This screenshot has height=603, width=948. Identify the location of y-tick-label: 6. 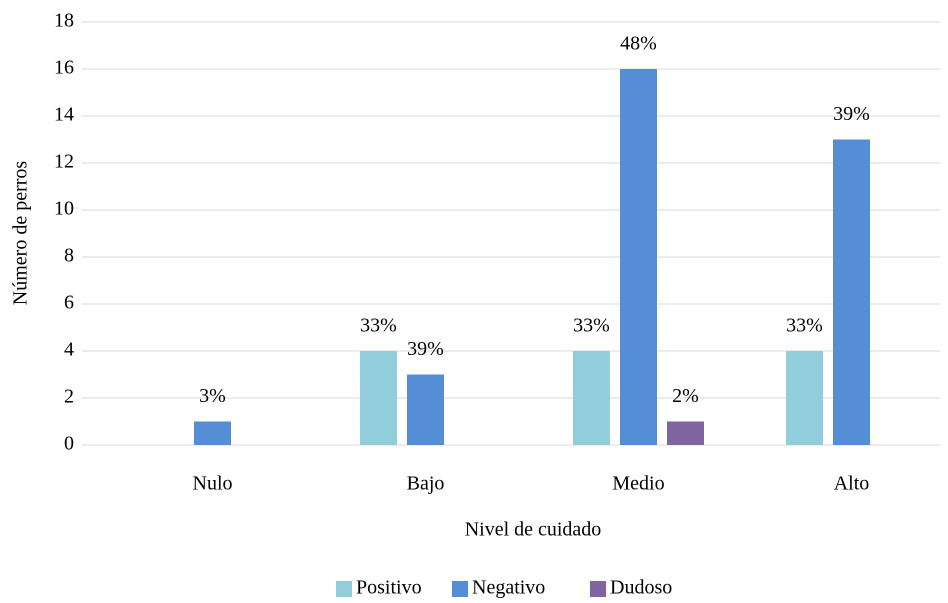
(69, 303).